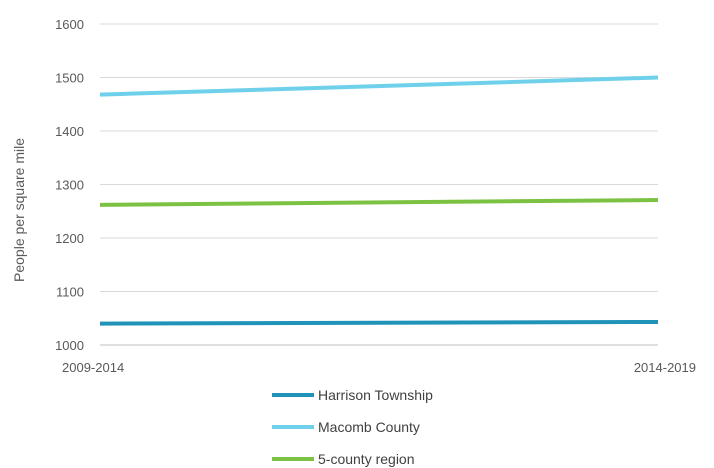 This screenshot has width=714, height=468. What do you see at coordinates (69, 345) in the screenshot?
I see `y-tick-label: 1000` at bounding box center [69, 345].